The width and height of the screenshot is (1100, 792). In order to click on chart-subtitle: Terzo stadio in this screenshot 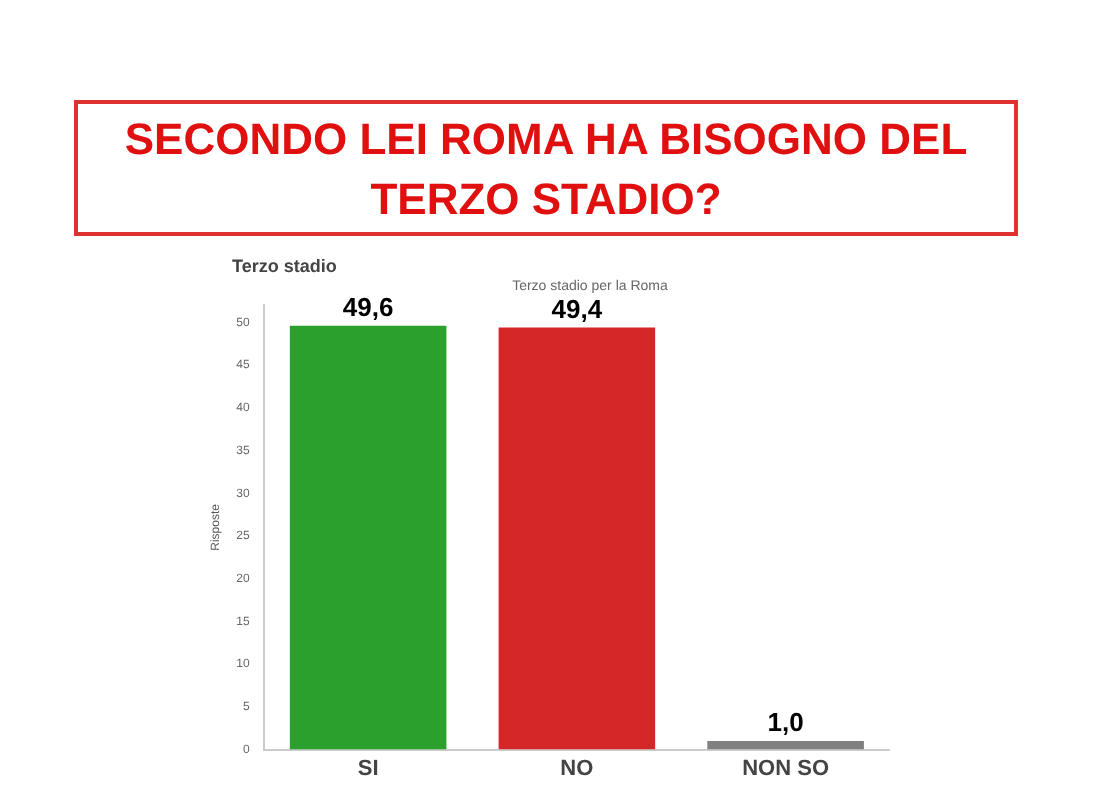, I will do `click(284, 266)`.